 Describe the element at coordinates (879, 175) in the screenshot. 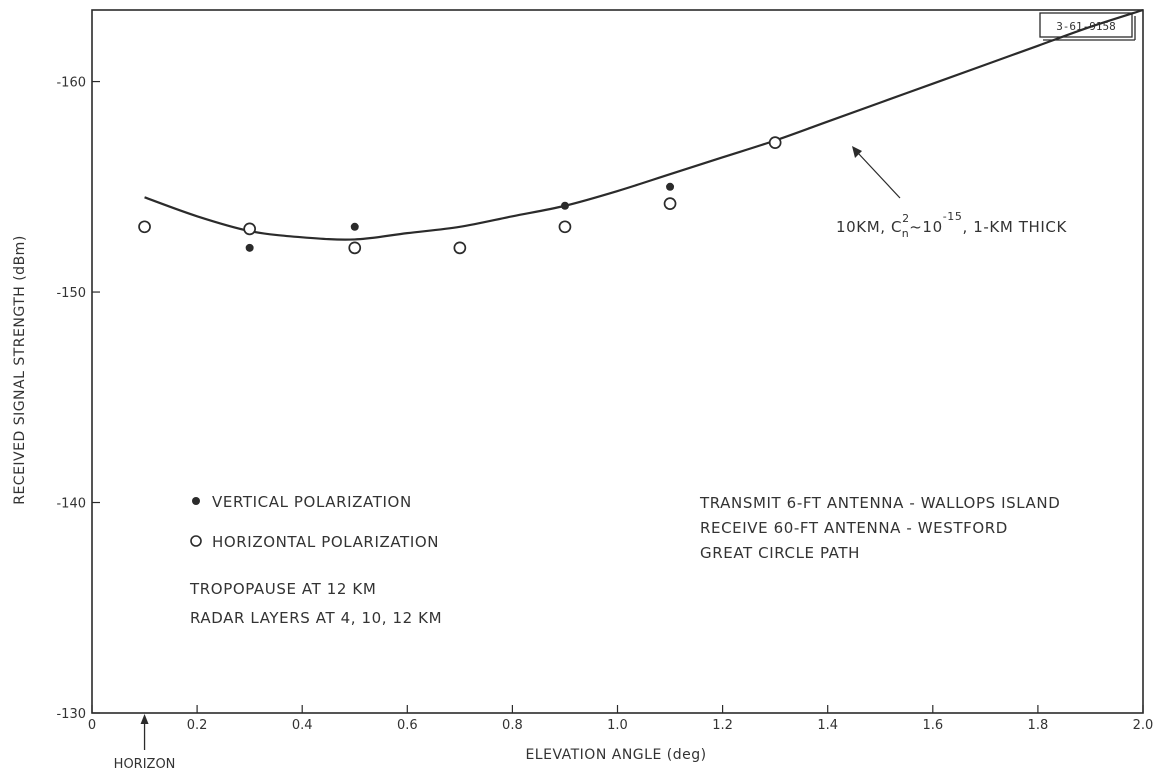

I see `annotation-leader-line` at that location.